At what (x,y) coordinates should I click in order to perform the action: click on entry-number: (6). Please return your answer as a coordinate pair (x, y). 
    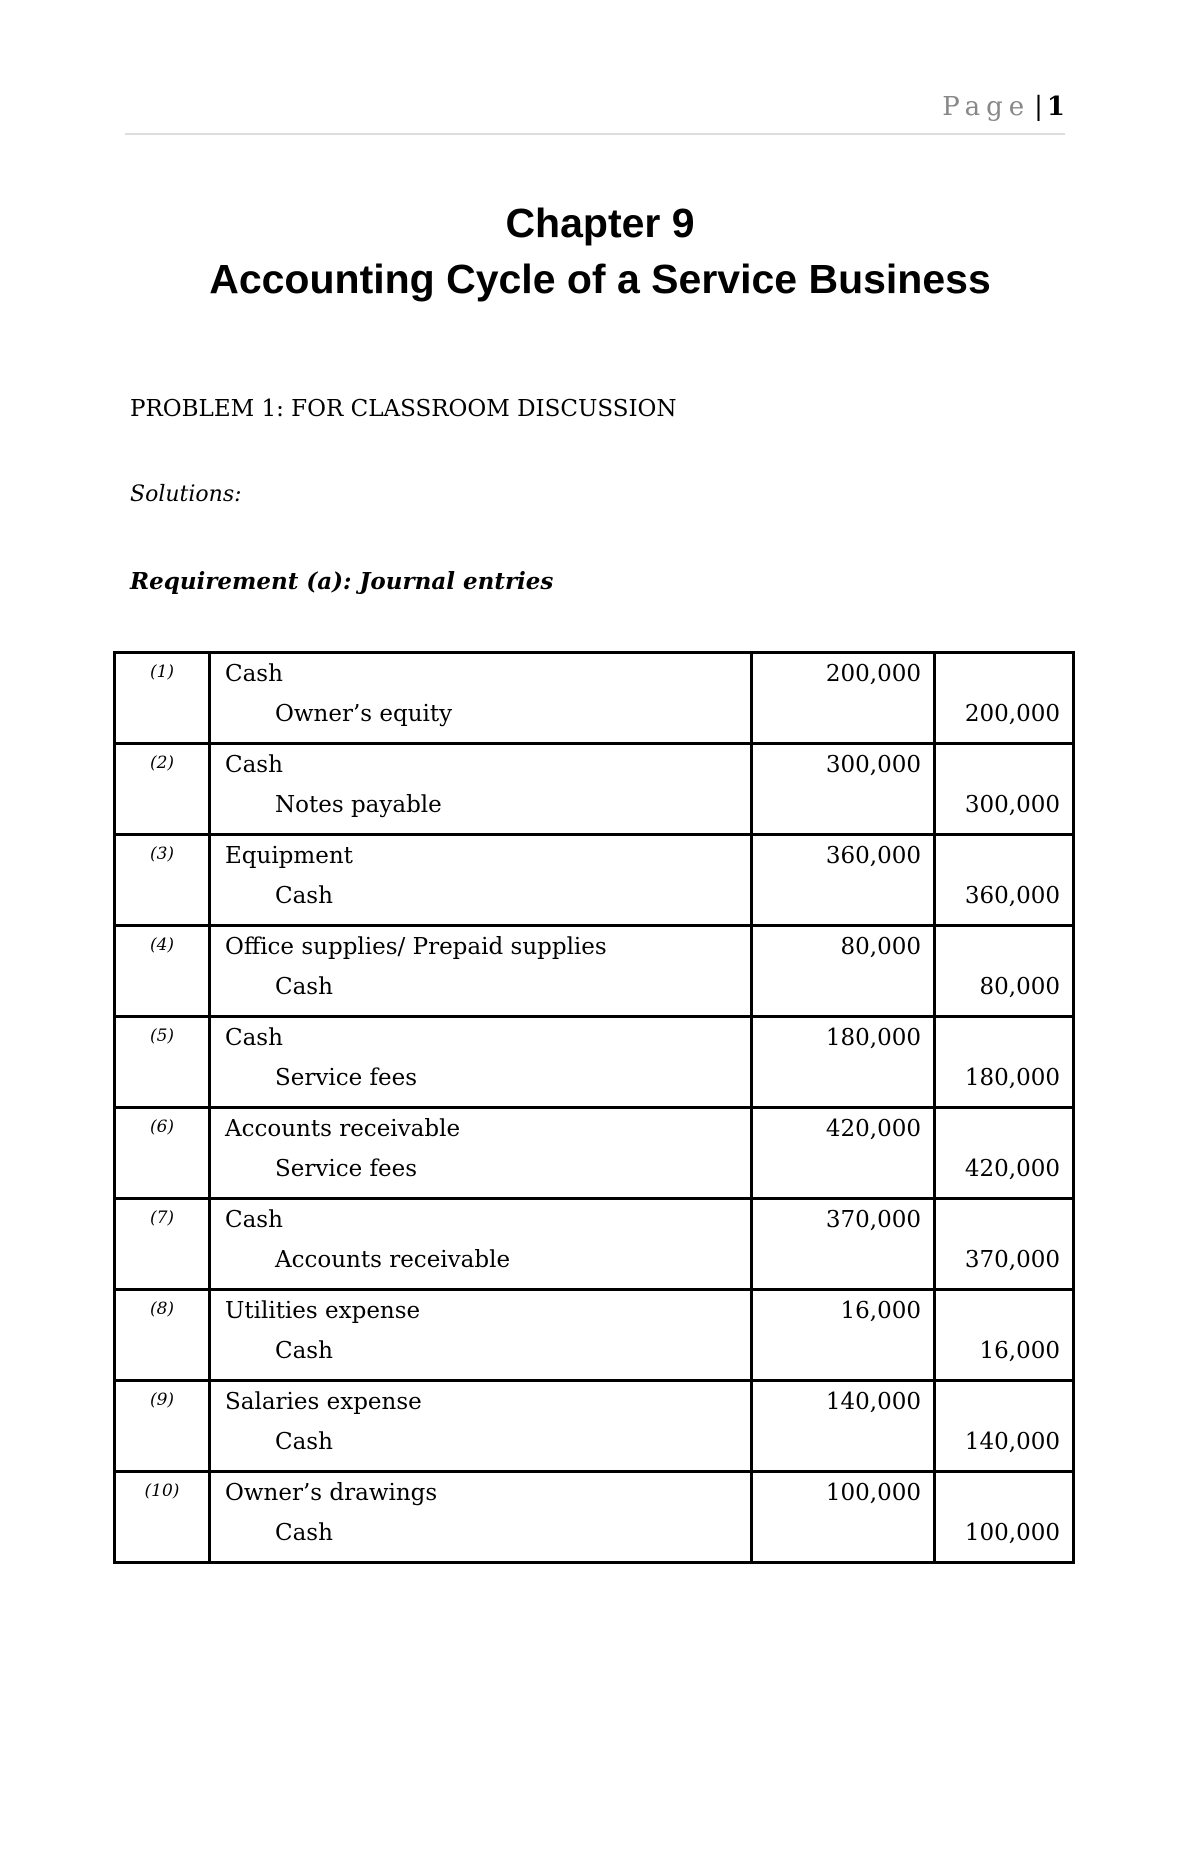
    Looking at the image, I should click on (162, 1153).